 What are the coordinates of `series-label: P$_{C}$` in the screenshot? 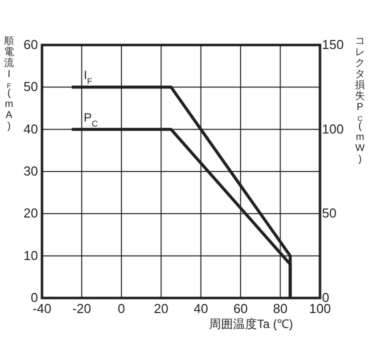 It's located at (91, 119).